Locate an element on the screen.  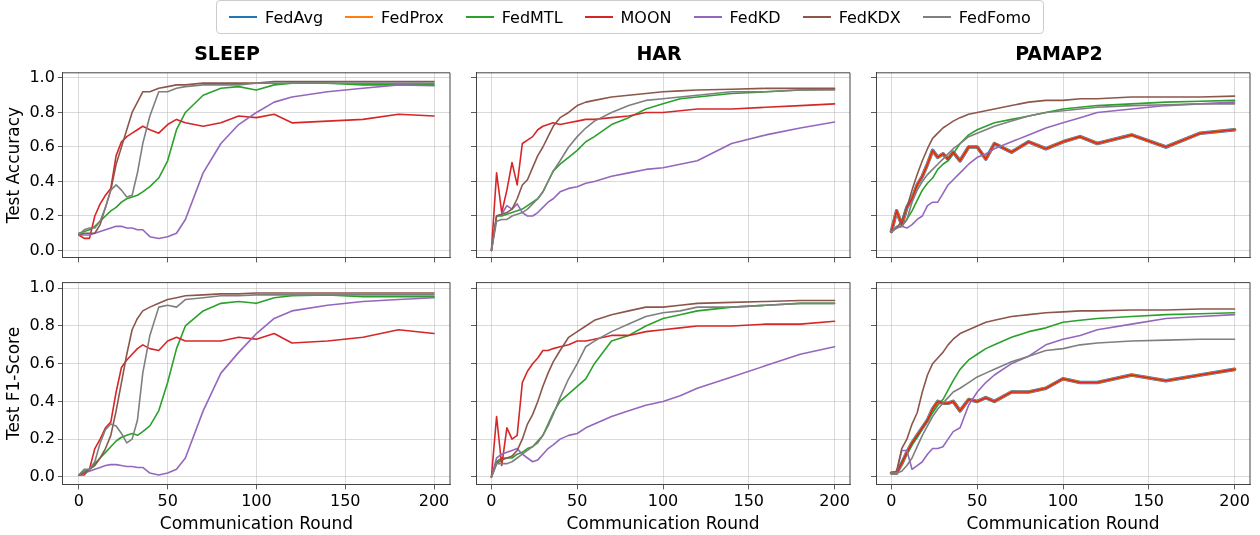
chart-title: SLEEP is located at coordinates (227, 53).